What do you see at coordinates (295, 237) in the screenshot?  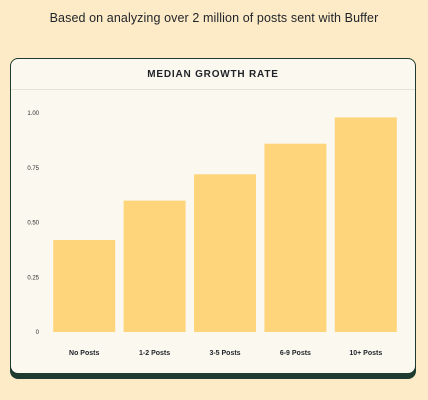 I see `bar-6-9-posts` at bounding box center [295, 237].